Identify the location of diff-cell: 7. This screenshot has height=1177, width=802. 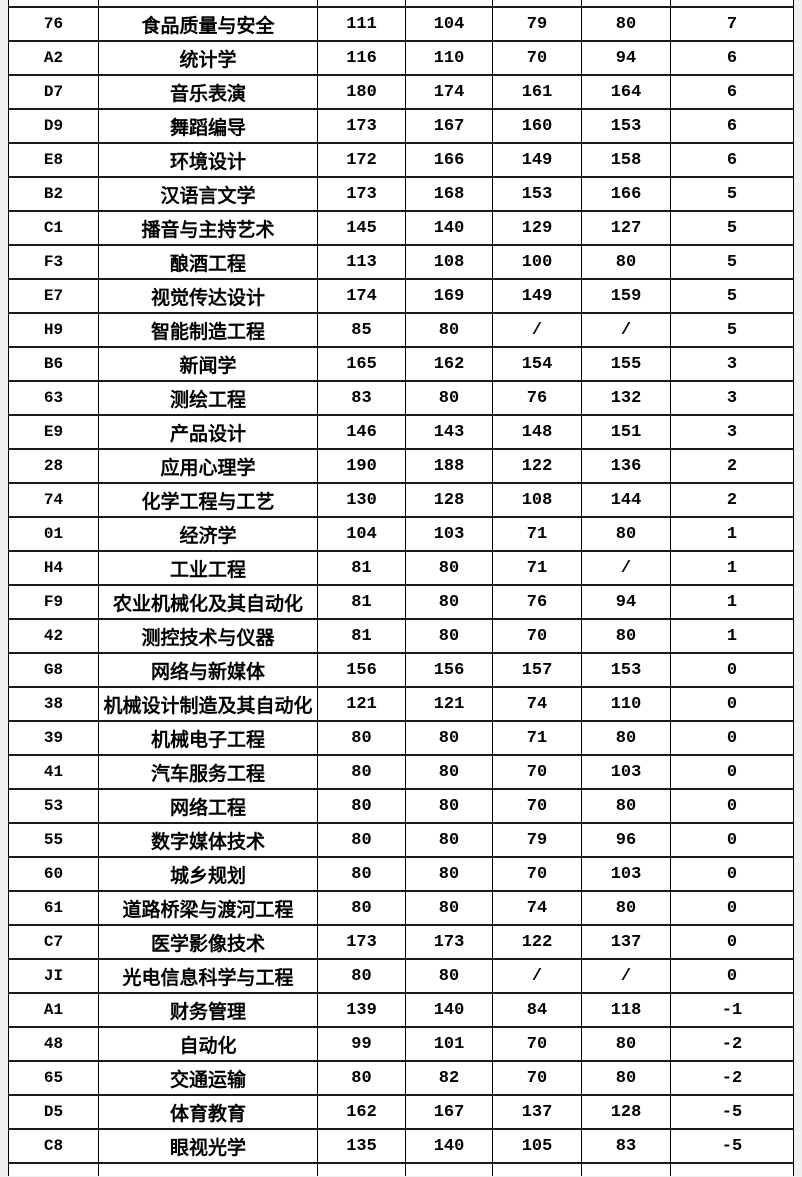
(732, 24).